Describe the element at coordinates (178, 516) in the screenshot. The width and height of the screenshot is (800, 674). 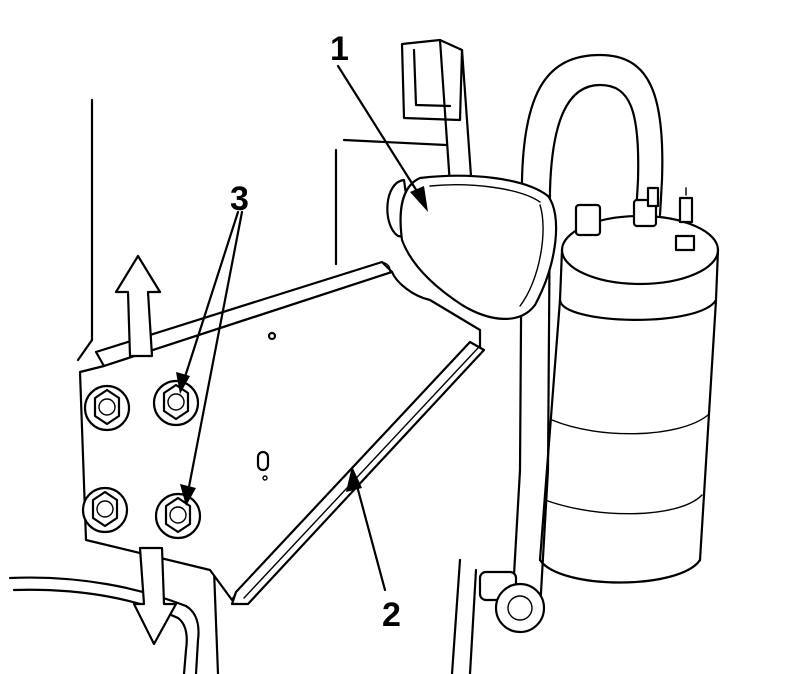
I see `bolt-bottom-right` at that location.